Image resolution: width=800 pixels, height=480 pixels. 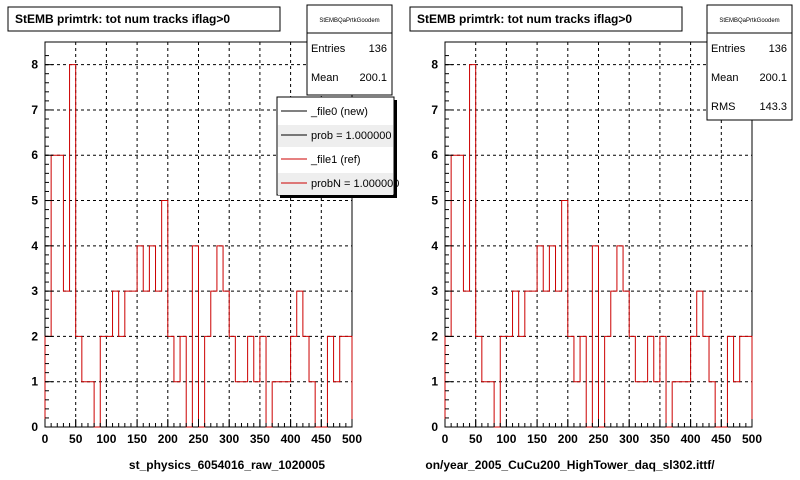 I want to click on right-xtick-label-3: 150, so click(x=537, y=439).